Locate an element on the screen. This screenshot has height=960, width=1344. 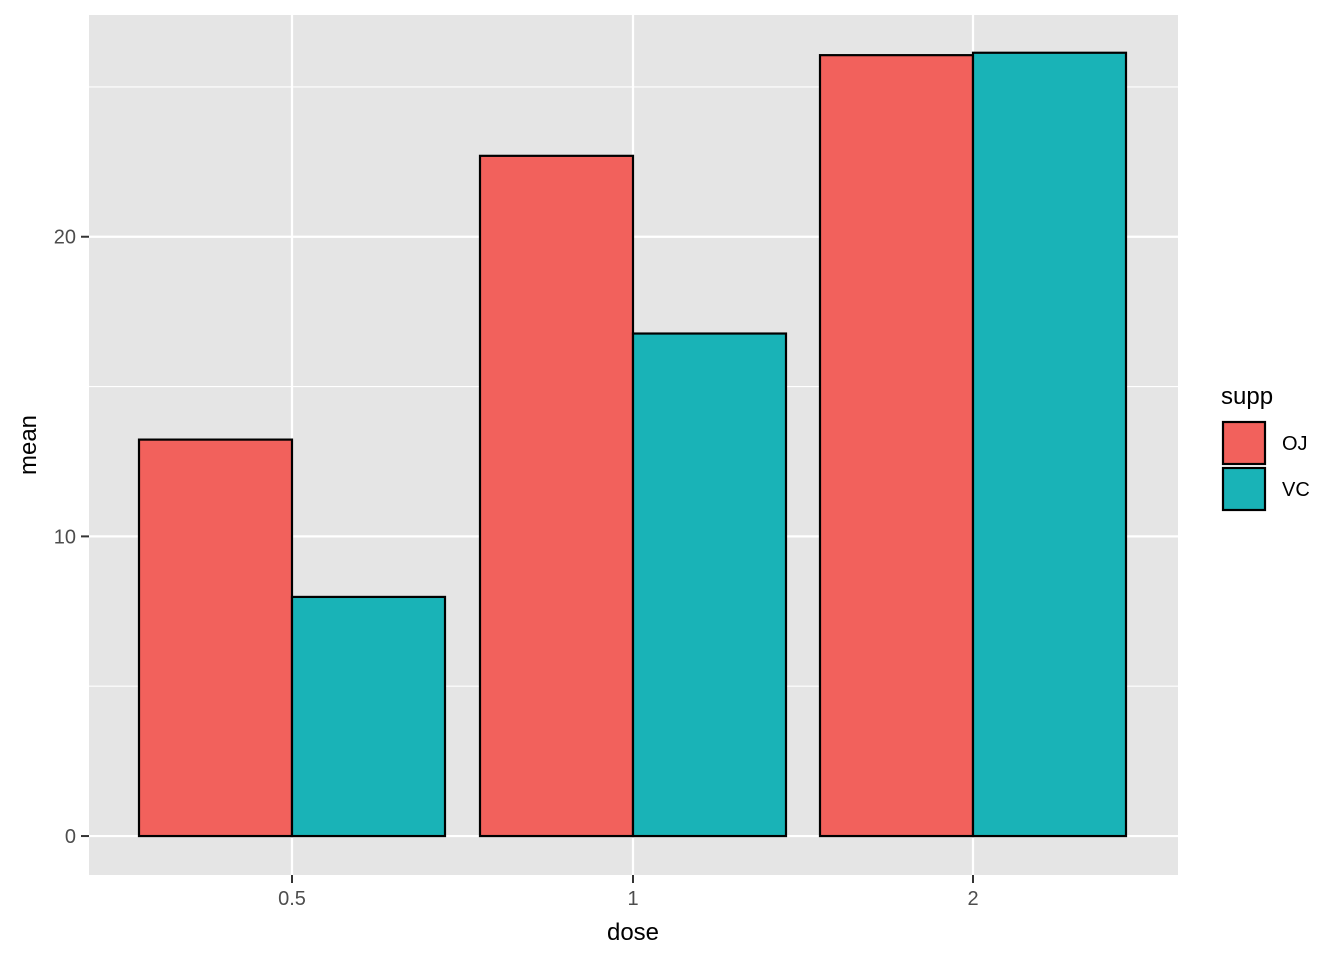
bar-VC-0.5 is located at coordinates (368, 716).